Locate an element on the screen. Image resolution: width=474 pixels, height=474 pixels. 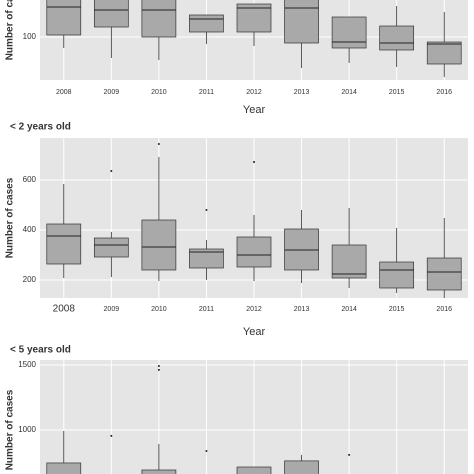
panel-title: < 2 years old is located at coordinates (40, 127).